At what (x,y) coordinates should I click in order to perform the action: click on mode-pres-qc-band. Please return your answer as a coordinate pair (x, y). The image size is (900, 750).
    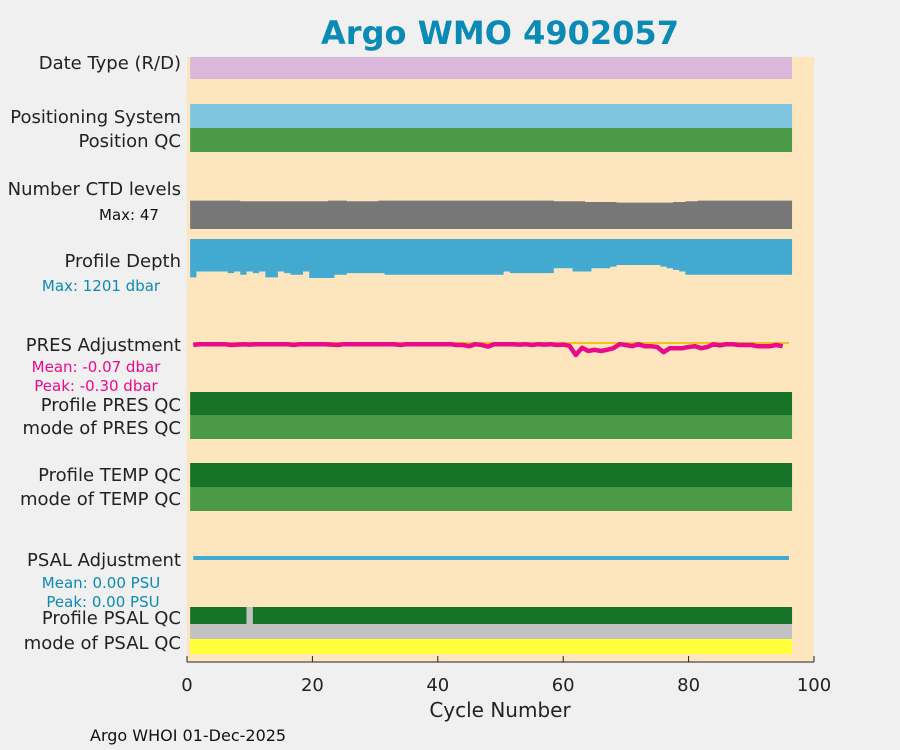
    Looking at the image, I should click on (491, 427).